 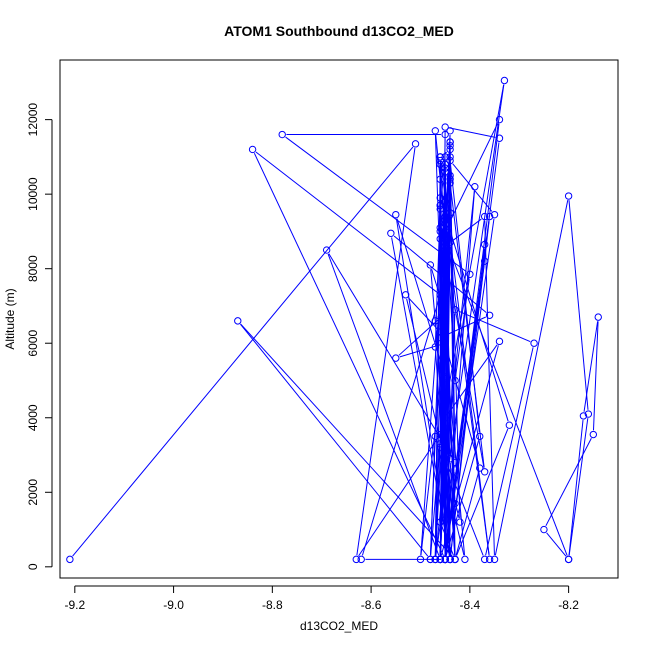 What do you see at coordinates (321, 598) in the screenshot?
I see `x-axis: -9.2 -9.0 -8.8 -8.6 -8.4 -8.2` at bounding box center [321, 598].